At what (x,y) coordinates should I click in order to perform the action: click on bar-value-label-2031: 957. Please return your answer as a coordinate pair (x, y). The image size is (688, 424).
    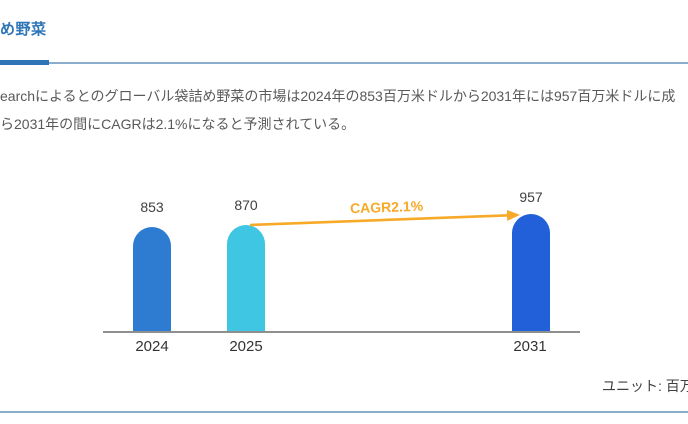
    Looking at the image, I should click on (531, 197).